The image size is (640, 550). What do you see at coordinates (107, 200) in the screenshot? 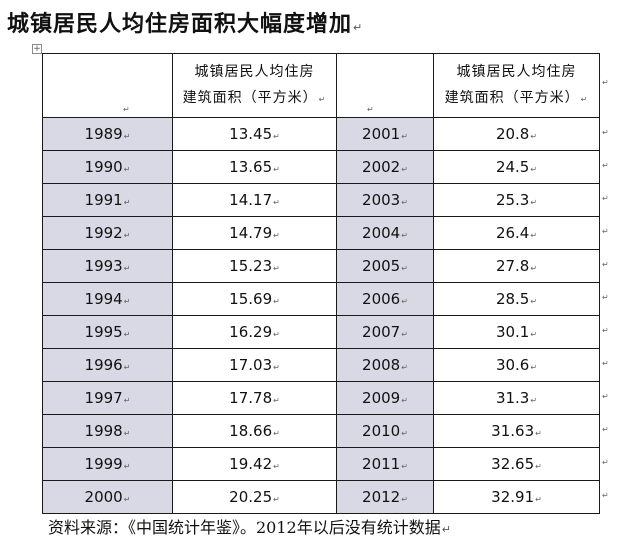
I see `year-cell-left: 1991↵` at bounding box center [107, 200].